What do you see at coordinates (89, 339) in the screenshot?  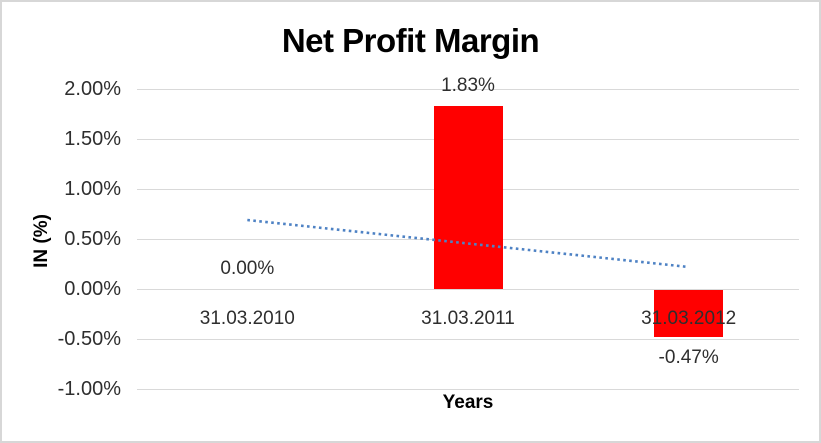 I see `y-axis-tick-label: -0.50%` at bounding box center [89, 339].